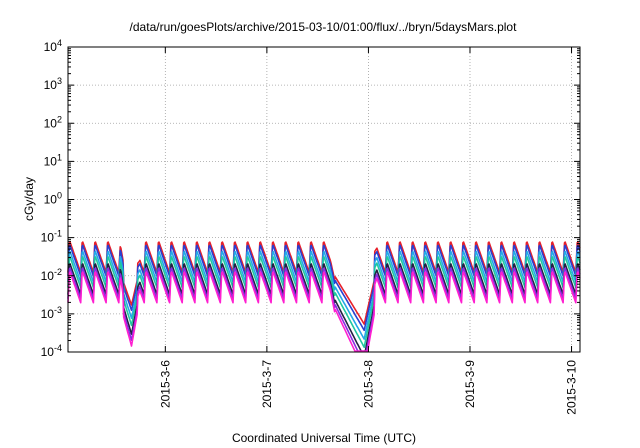  I want to click on y-tick-label: 10⁴, so click(53, 46).